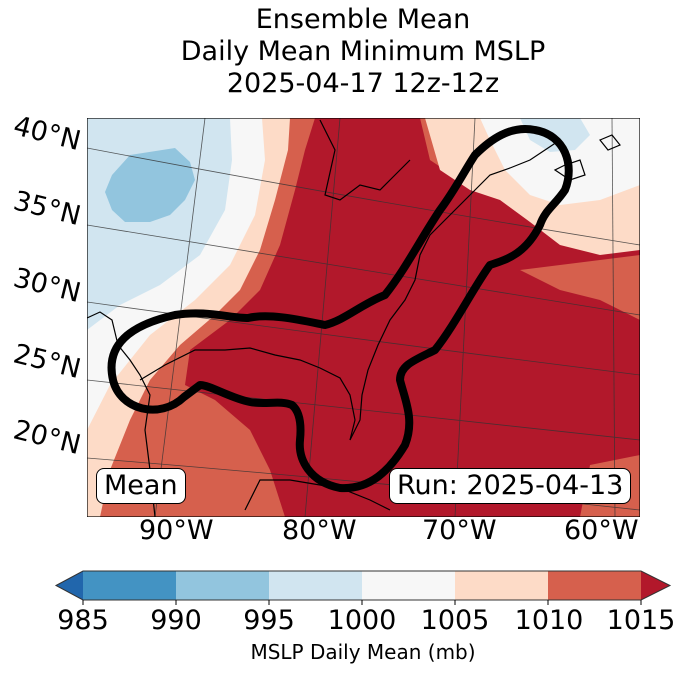 The image size is (688, 674). Describe the element at coordinates (549, 620) in the screenshot. I see `colorbar-tick-1010: 1010` at that location.